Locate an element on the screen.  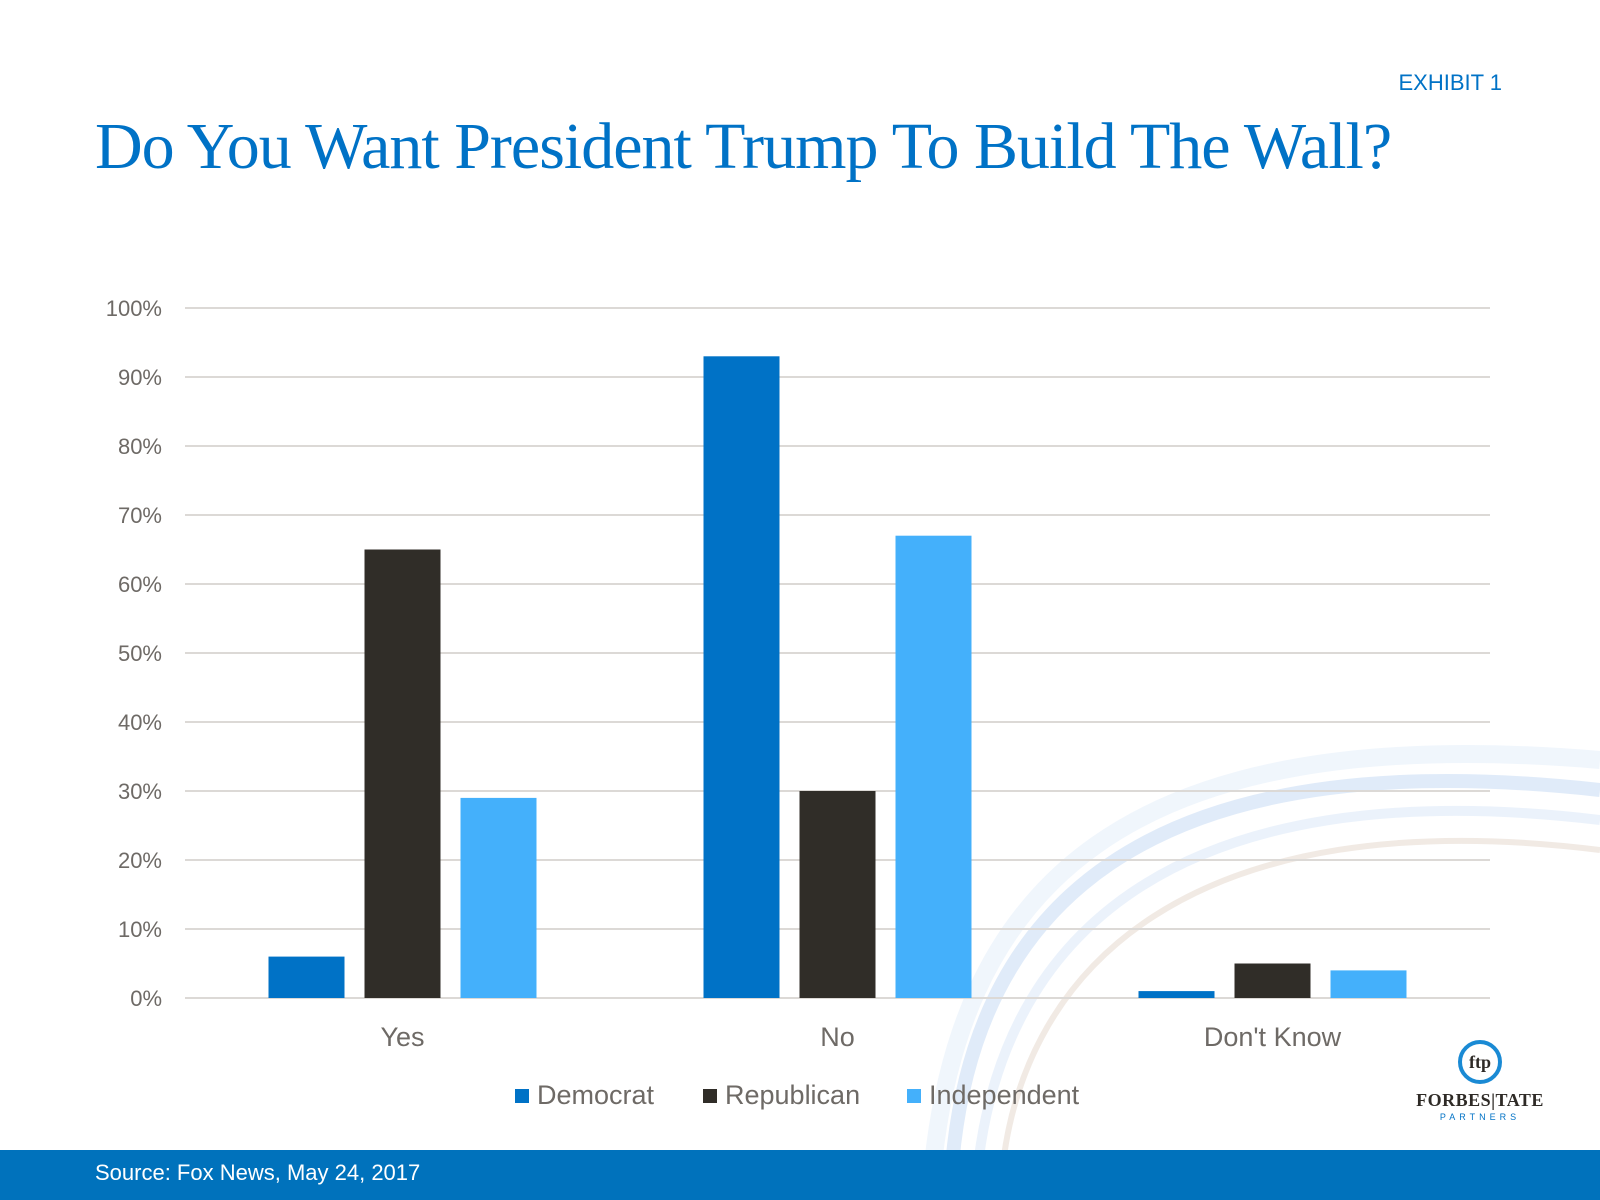
source-text: Source: Fox News, May 24, 2017 is located at coordinates (258, 1172).